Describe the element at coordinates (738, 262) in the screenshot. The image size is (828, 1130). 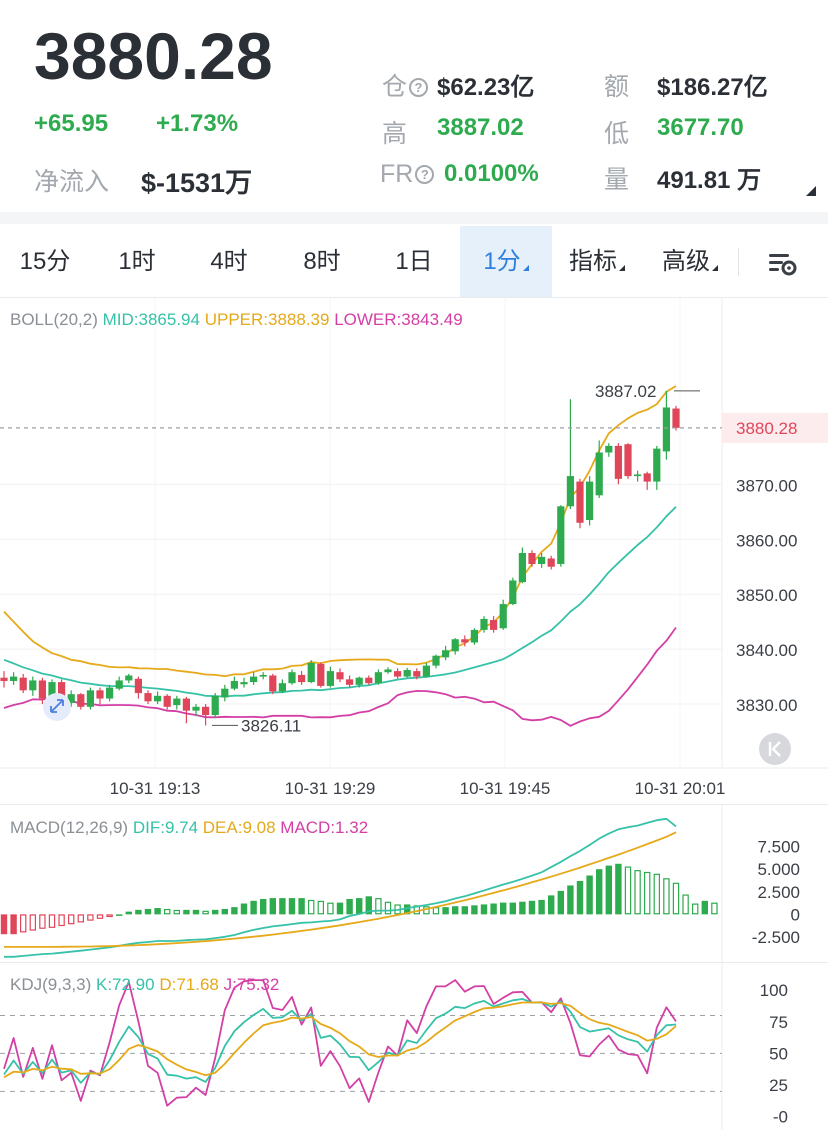
I see `tab-divider` at that location.